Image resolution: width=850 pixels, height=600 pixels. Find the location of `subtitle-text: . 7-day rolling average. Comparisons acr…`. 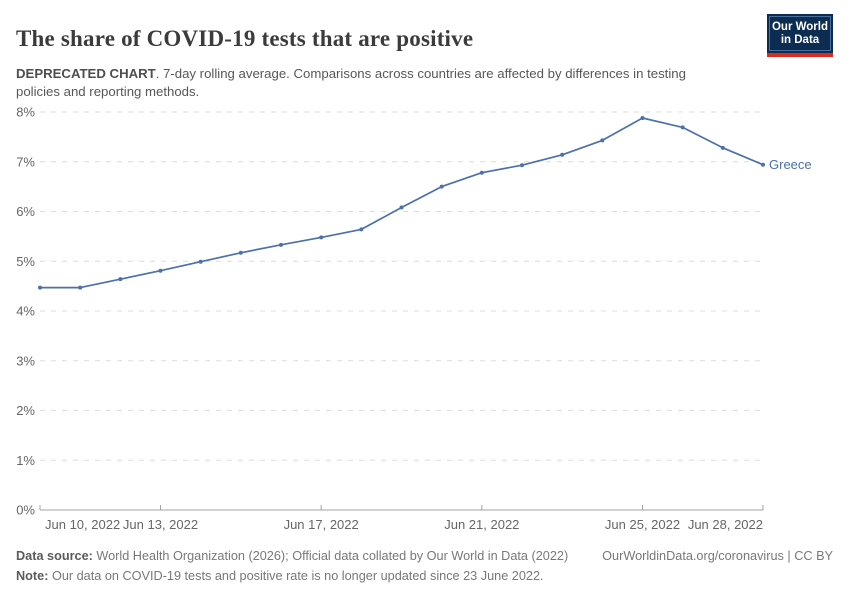

subtitle-text: . 7-day rolling average. Comparisons acr… is located at coordinates (351, 83).